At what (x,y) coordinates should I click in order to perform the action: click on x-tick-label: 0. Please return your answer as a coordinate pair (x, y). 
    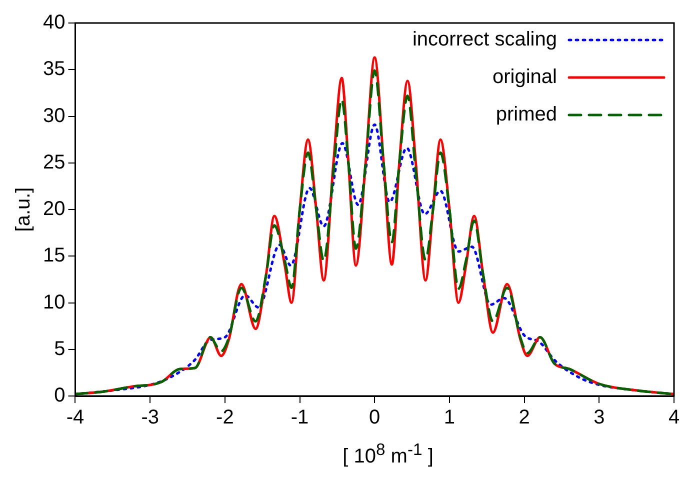
    Looking at the image, I should click on (374, 417).